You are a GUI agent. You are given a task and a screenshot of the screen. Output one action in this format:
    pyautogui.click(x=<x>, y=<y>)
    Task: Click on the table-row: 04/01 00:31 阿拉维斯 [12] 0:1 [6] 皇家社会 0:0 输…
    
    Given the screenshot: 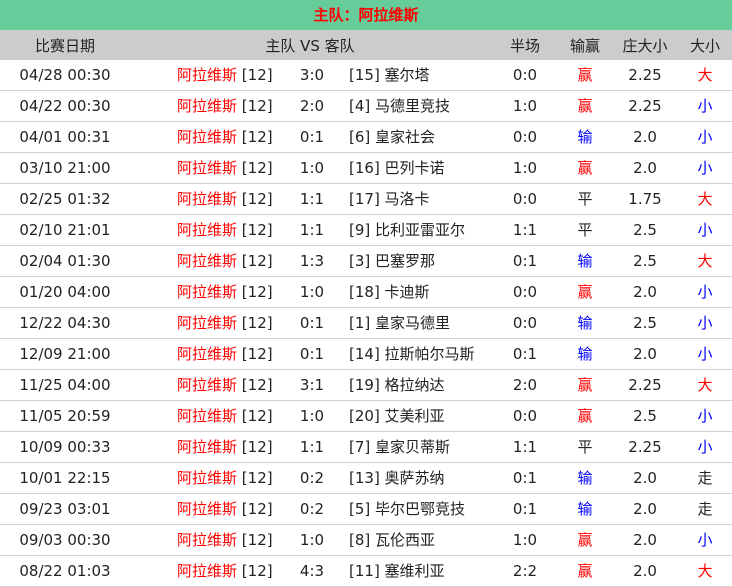 What is the action you would take?
    pyautogui.click(x=366, y=137)
    